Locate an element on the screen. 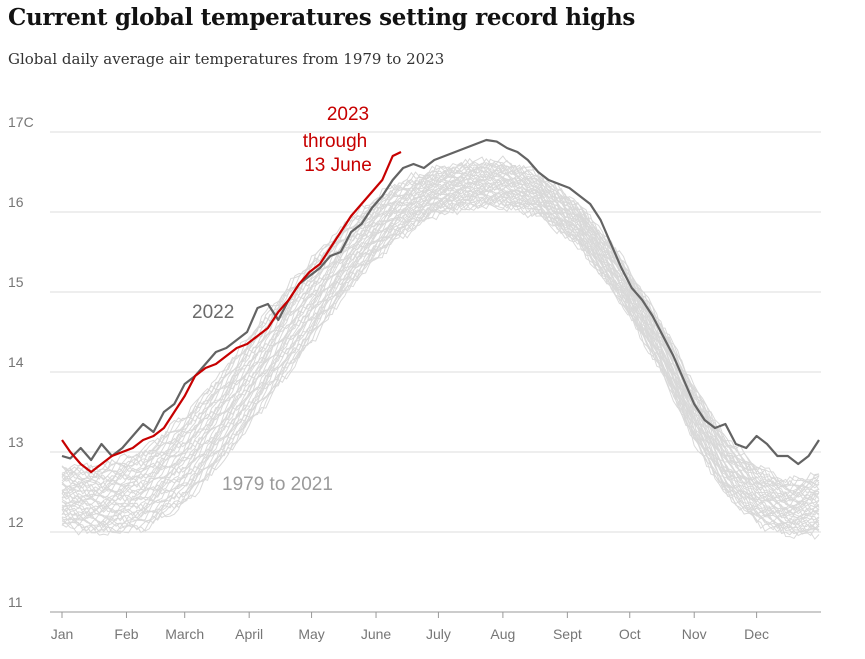  annotations: 2023 through 13 June 2022 1979 to 2021 is located at coordinates (282, 299).